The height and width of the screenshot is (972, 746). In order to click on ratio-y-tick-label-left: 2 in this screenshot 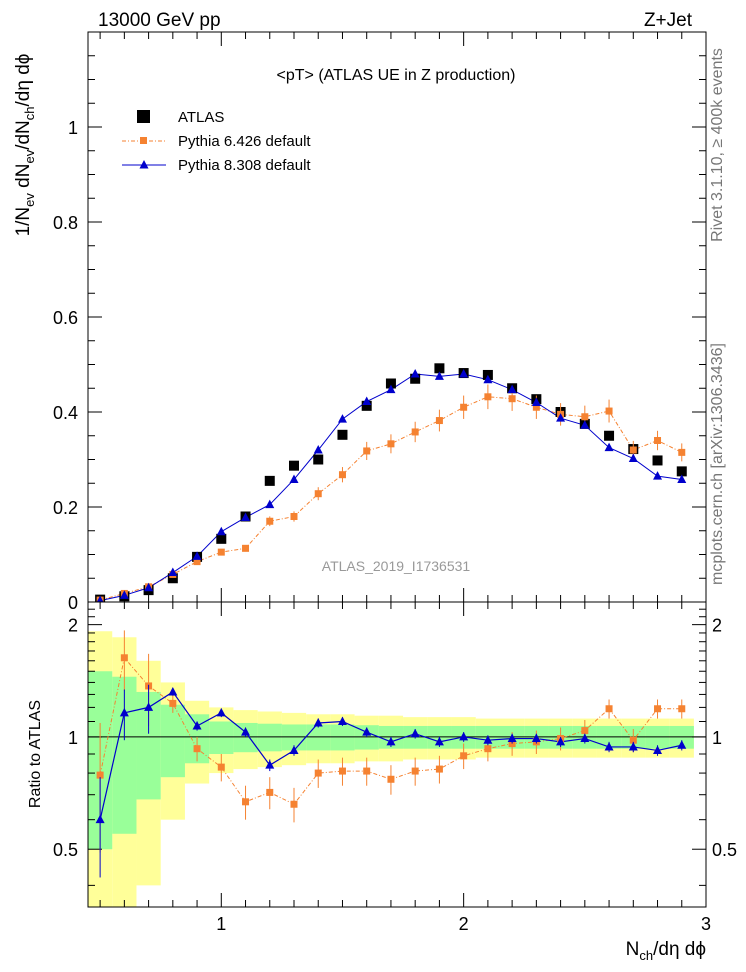, I will do `click(73, 626)`.